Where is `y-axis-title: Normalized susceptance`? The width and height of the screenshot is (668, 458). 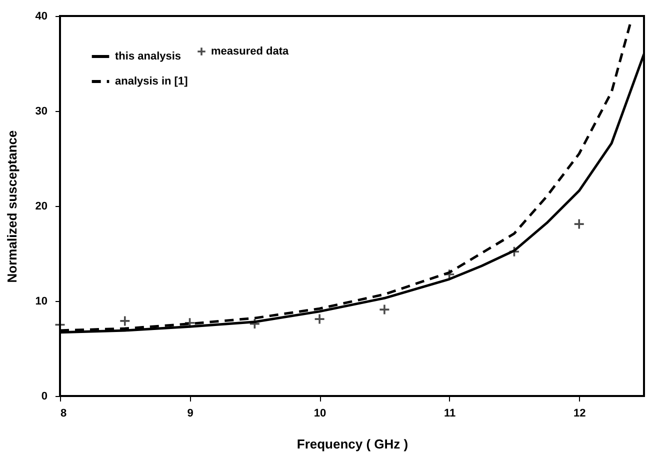 y-axis-title: Normalized susceptance is located at coordinates (12, 206).